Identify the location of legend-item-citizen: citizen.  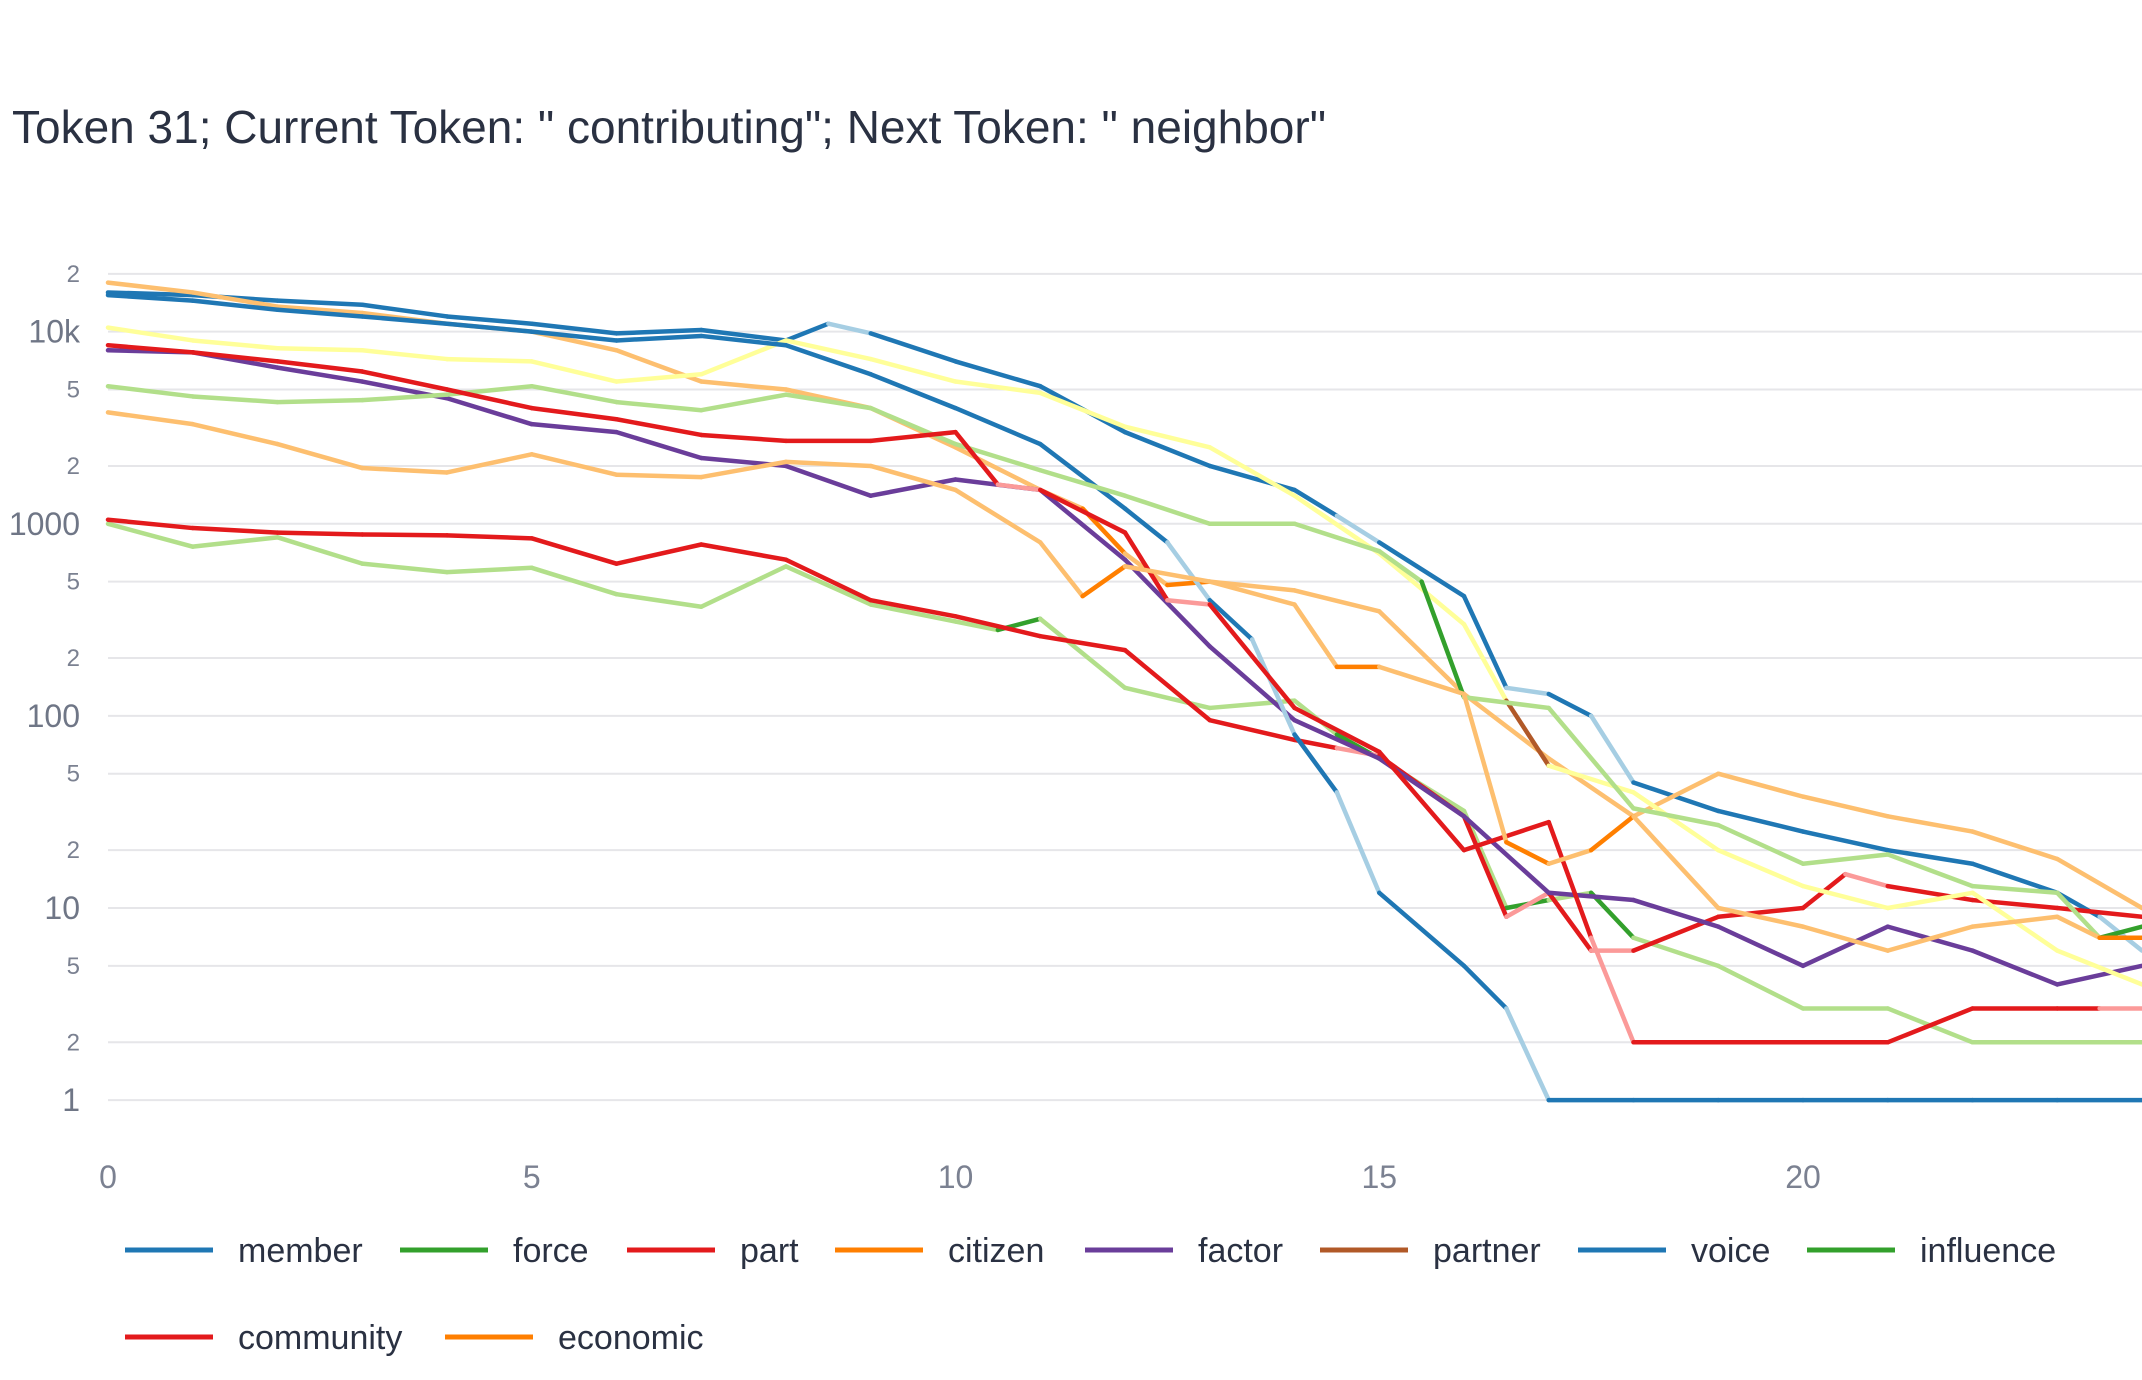
(939, 1251).